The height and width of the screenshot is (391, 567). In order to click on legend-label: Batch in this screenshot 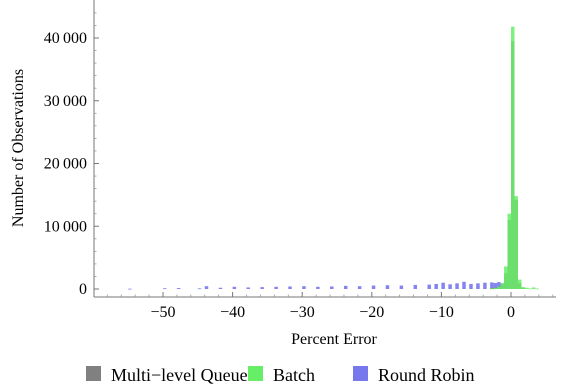, I will do `click(294, 375)`.